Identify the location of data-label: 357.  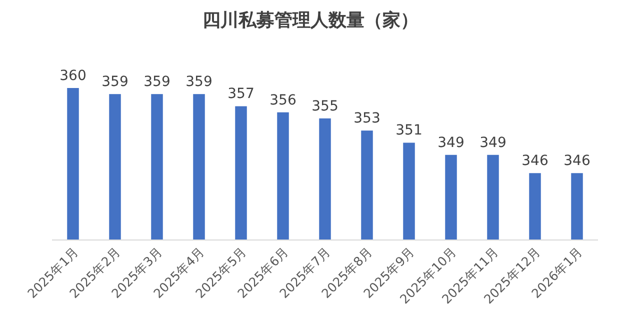
(241, 94).